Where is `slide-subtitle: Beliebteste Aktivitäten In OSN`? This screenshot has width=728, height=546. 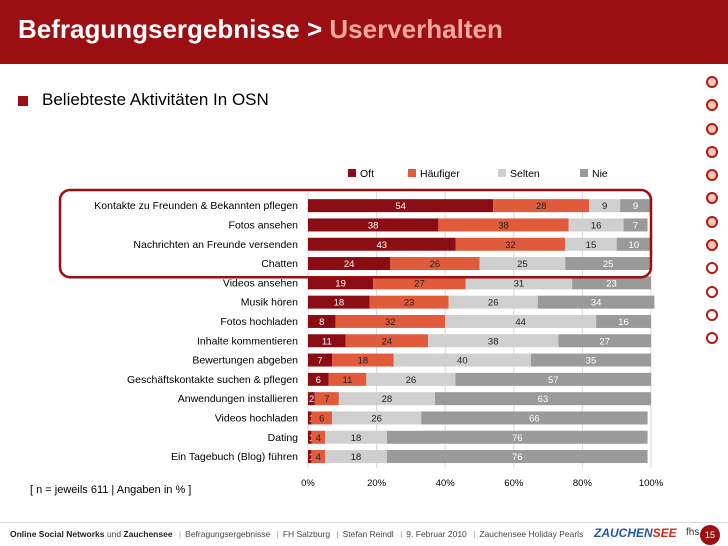
slide-subtitle: Beliebteste Aktivitäten In OSN is located at coordinates (155, 99).